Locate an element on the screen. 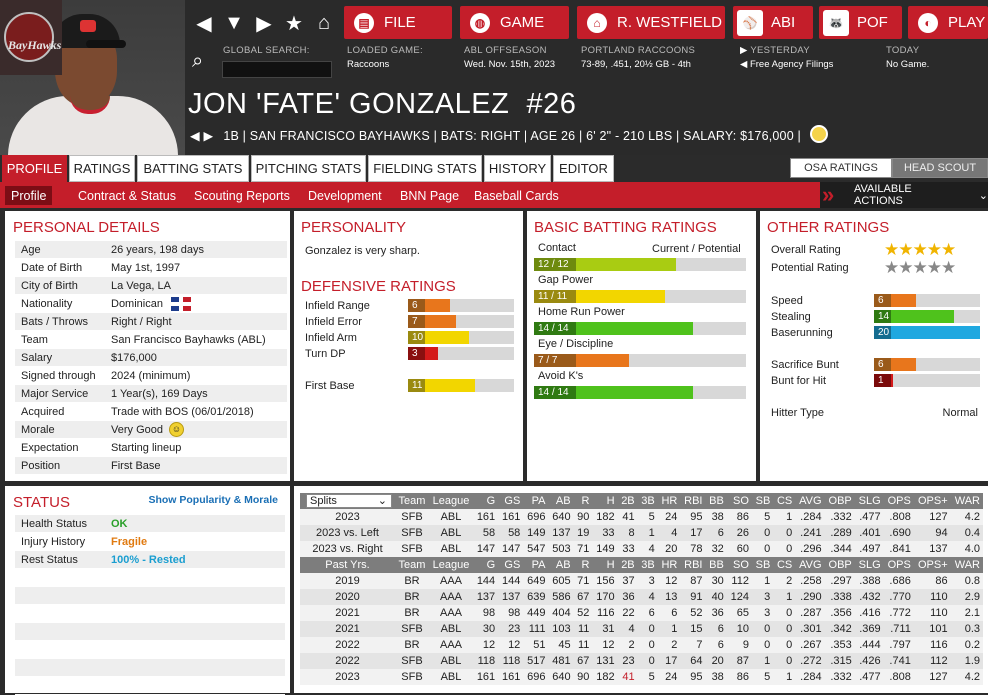 The width and height of the screenshot is (988, 695). stat-cell: 5 is located at coordinates (647, 517).